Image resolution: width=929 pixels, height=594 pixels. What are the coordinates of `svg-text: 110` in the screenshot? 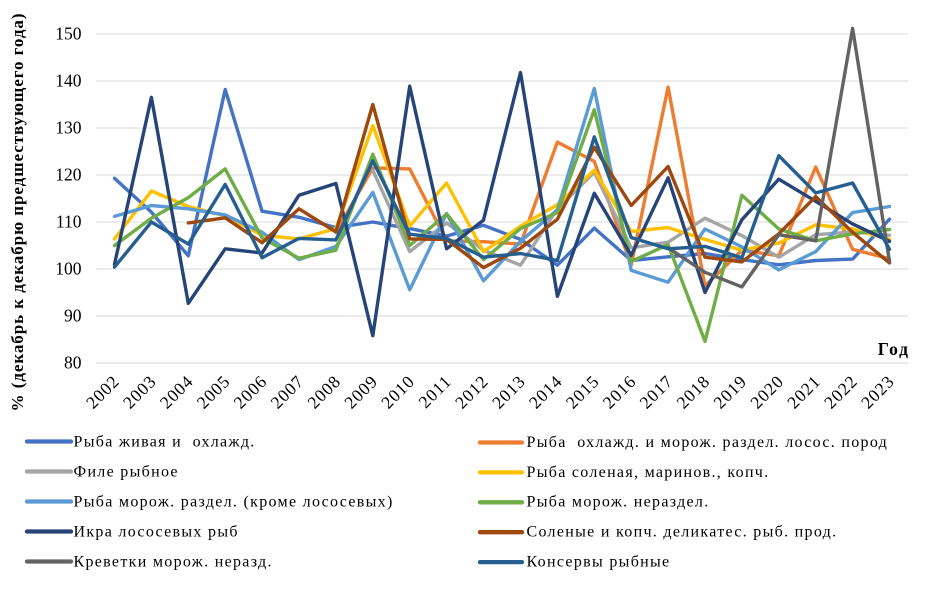 It's located at (69, 222).